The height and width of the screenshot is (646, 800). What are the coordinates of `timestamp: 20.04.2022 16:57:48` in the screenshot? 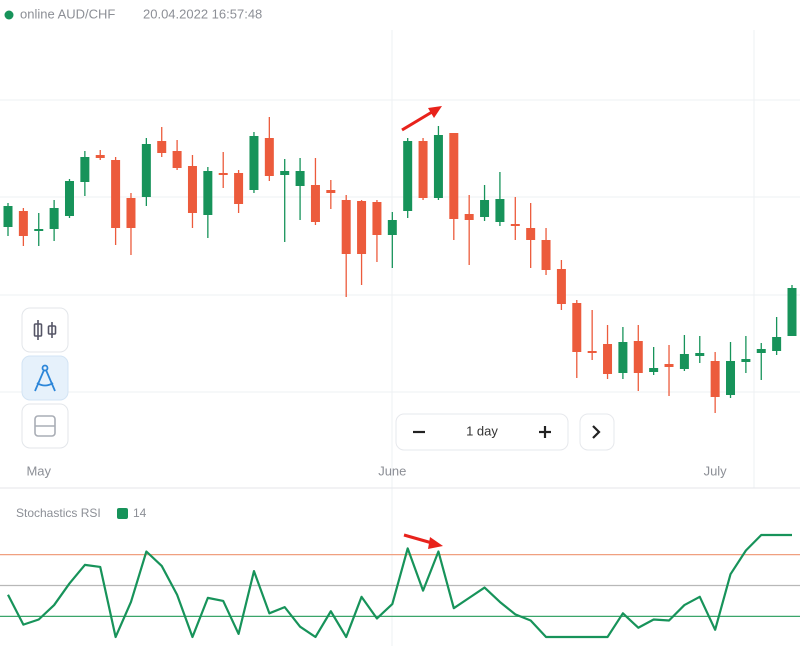 It's located at (202, 13).